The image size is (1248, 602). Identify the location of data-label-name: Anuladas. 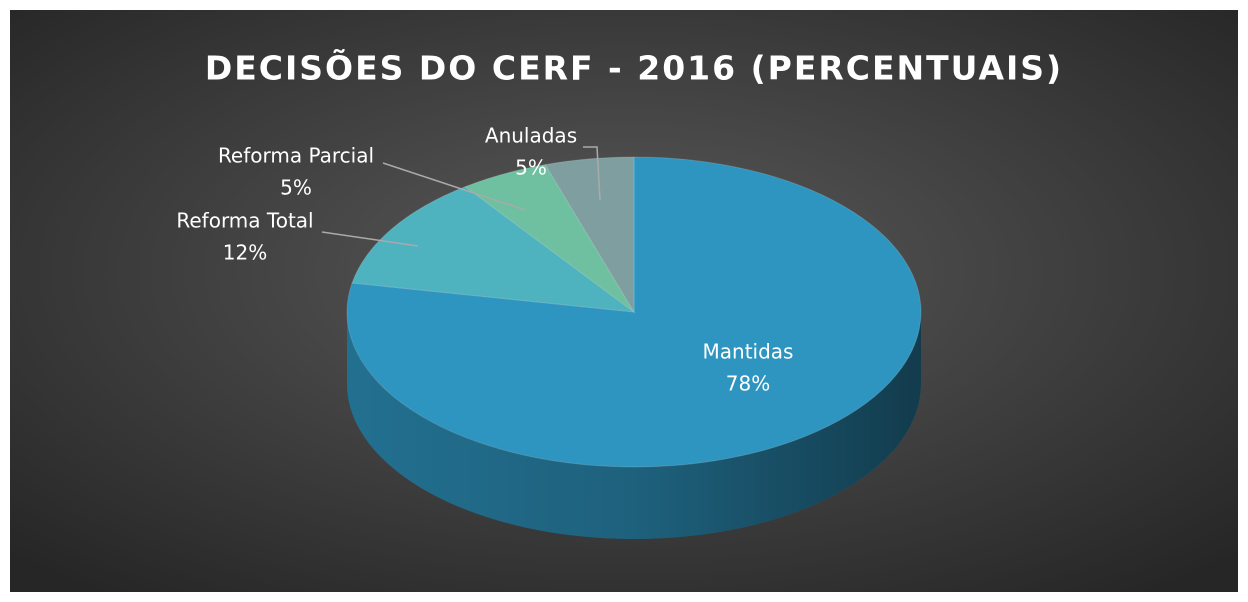
(531, 136).